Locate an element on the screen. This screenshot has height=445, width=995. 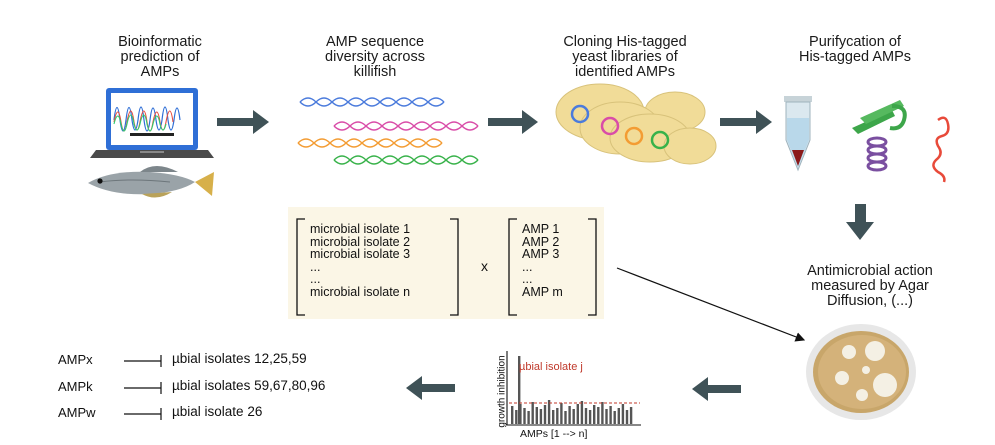
matrix-panel is located at coordinates (446, 263).